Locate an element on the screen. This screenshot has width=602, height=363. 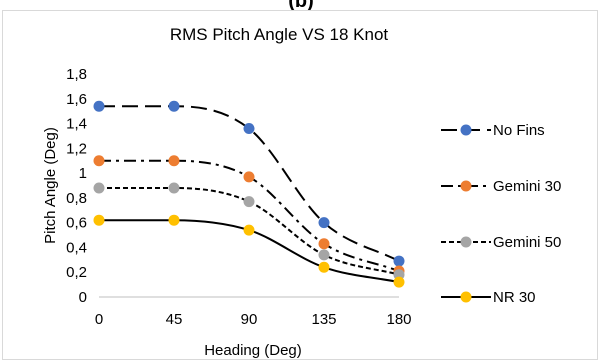
x-tick-label: 90 is located at coordinates (249, 319).